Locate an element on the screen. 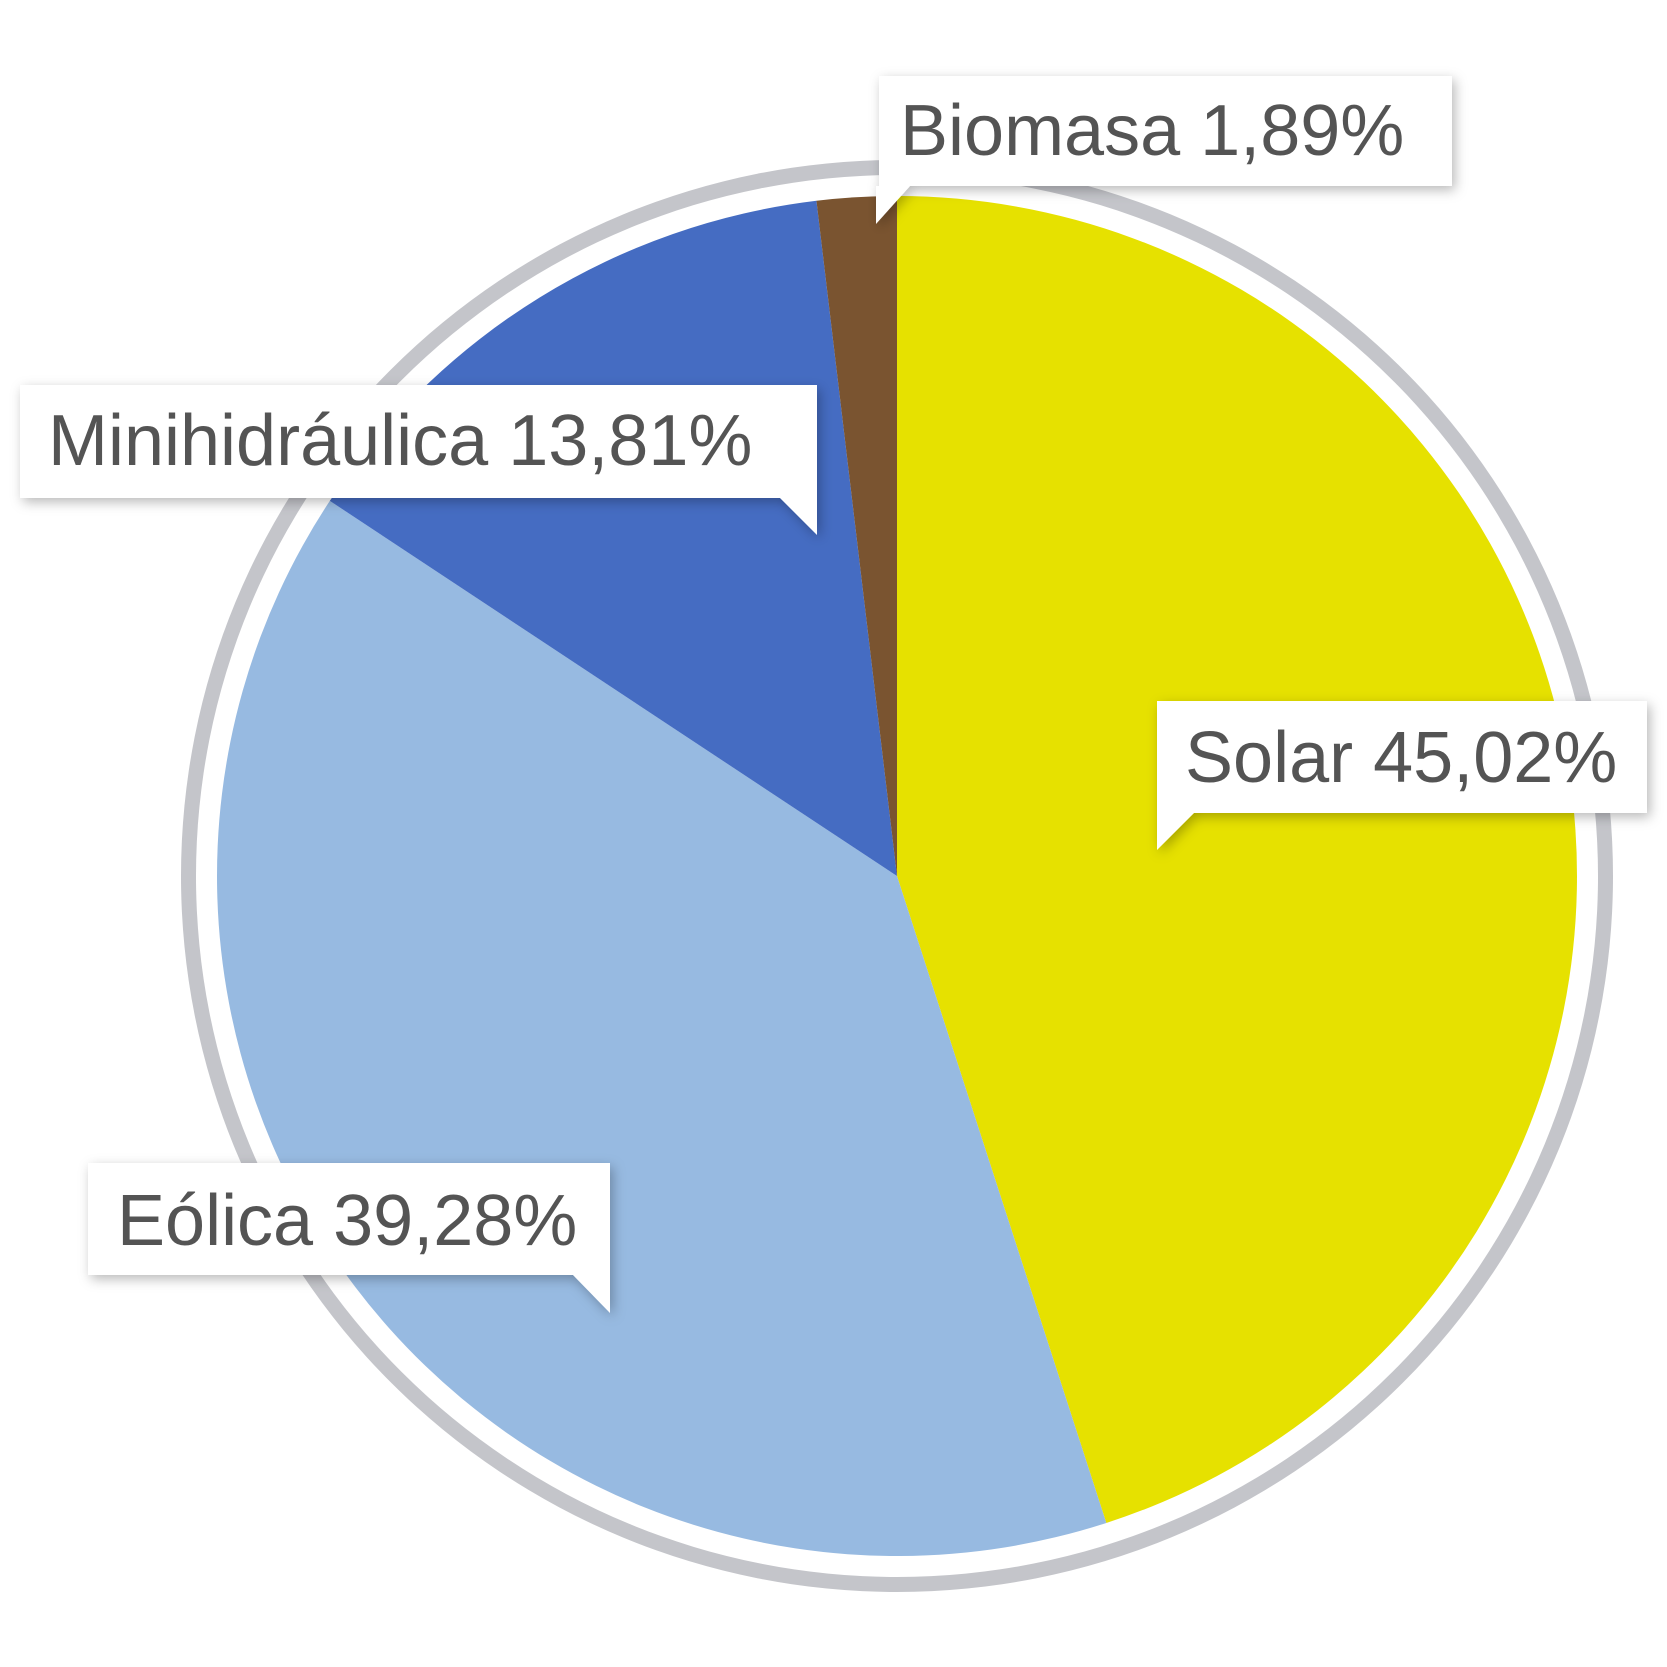  slice-biomasa is located at coordinates (856, 536).